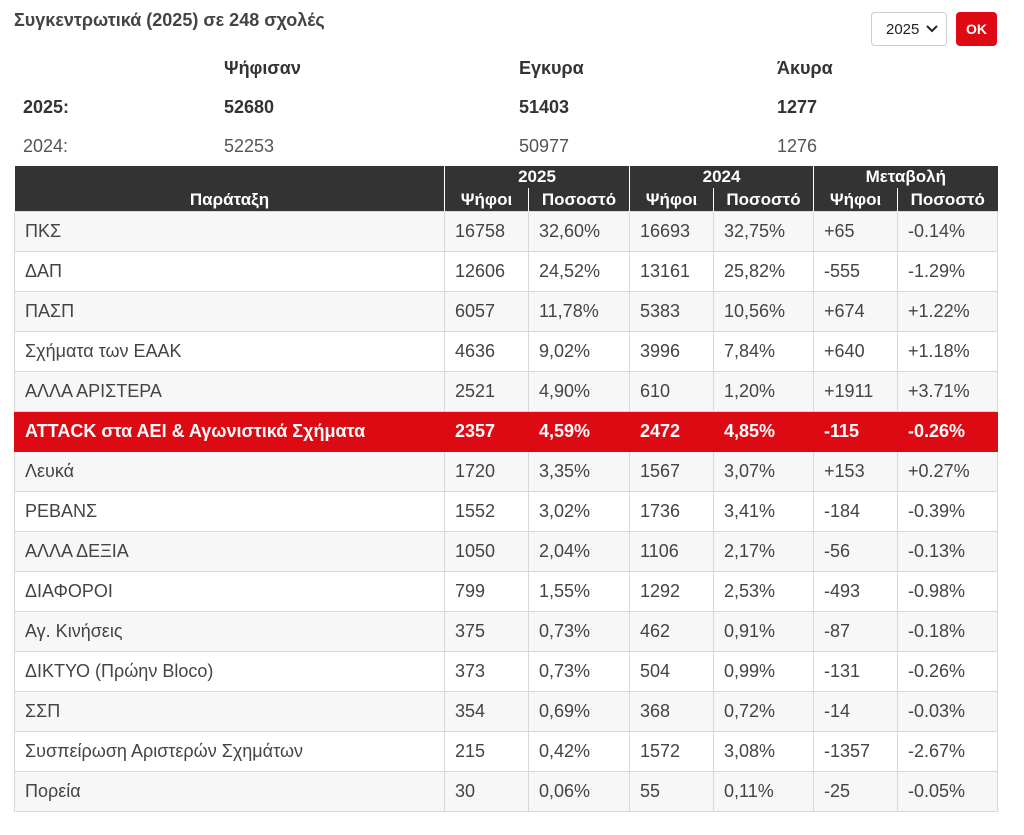  What do you see at coordinates (672, 351) in the screenshot?
I see `votes-2024-cell: 3996` at bounding box center [672, 351].